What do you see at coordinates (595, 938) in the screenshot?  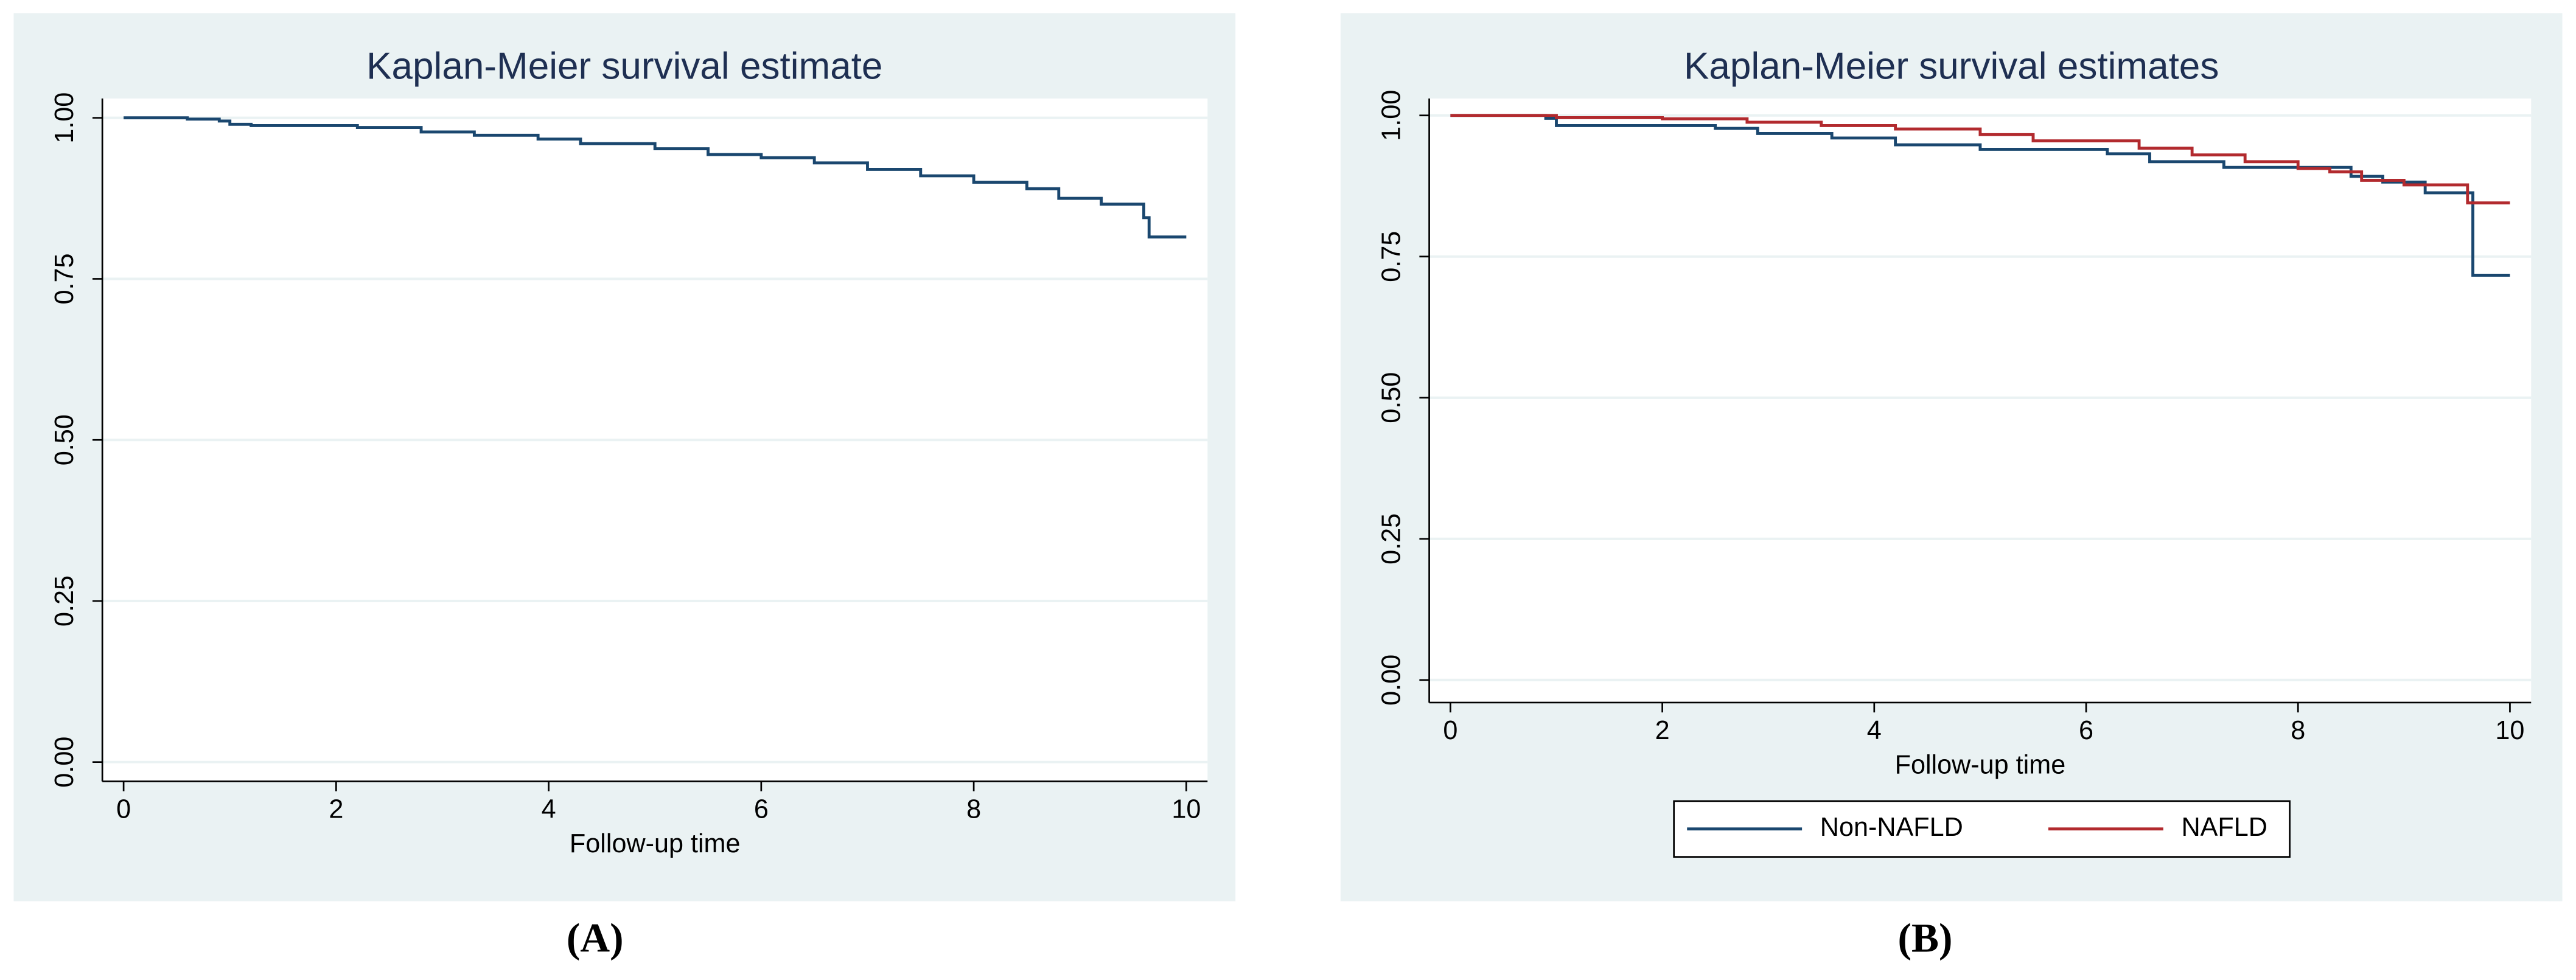 I see `panel-label: (A)` at bounding box center [595, 938].